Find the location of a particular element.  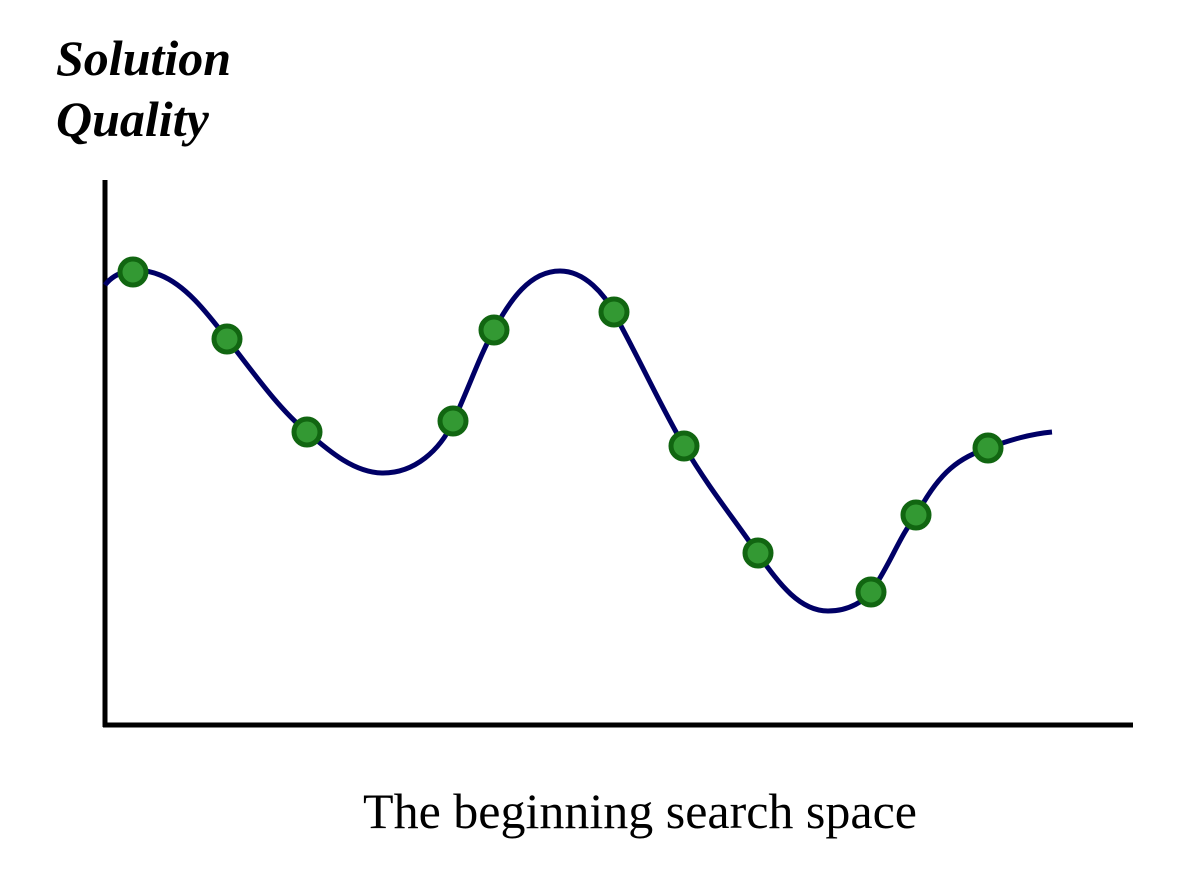

x-axis-label: The beginning search space is located at coordinates (640, 811).